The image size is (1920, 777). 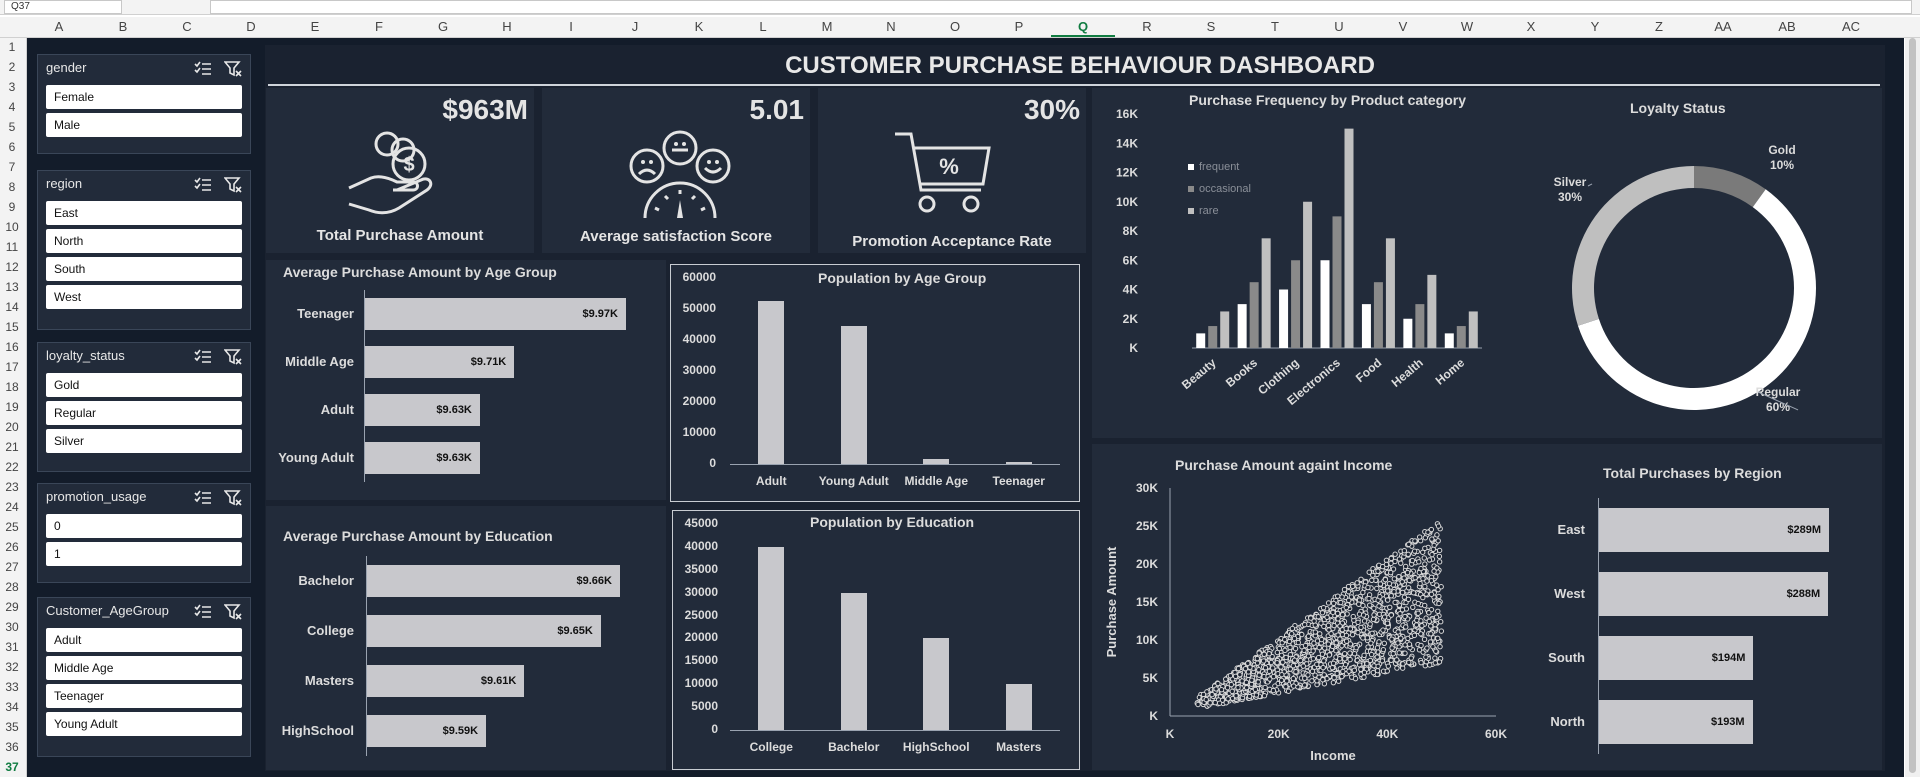 I want to click on column-header: AB, so click(x=1787, y=26).